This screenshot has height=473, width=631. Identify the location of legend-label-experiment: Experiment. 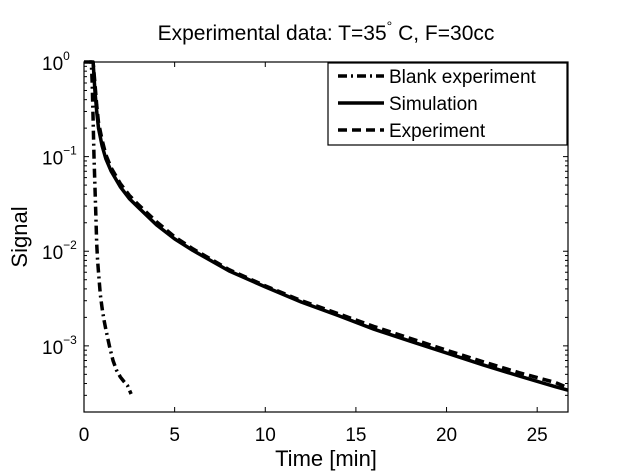
(437, 131).